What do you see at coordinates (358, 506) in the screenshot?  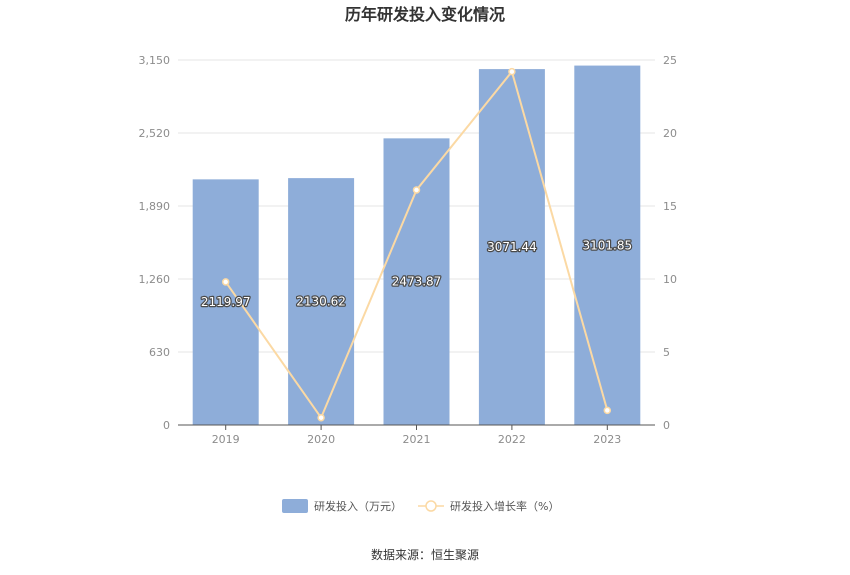 I see `legend-label-bar: 研发投入（万元）` at bounding box center [358, 506].